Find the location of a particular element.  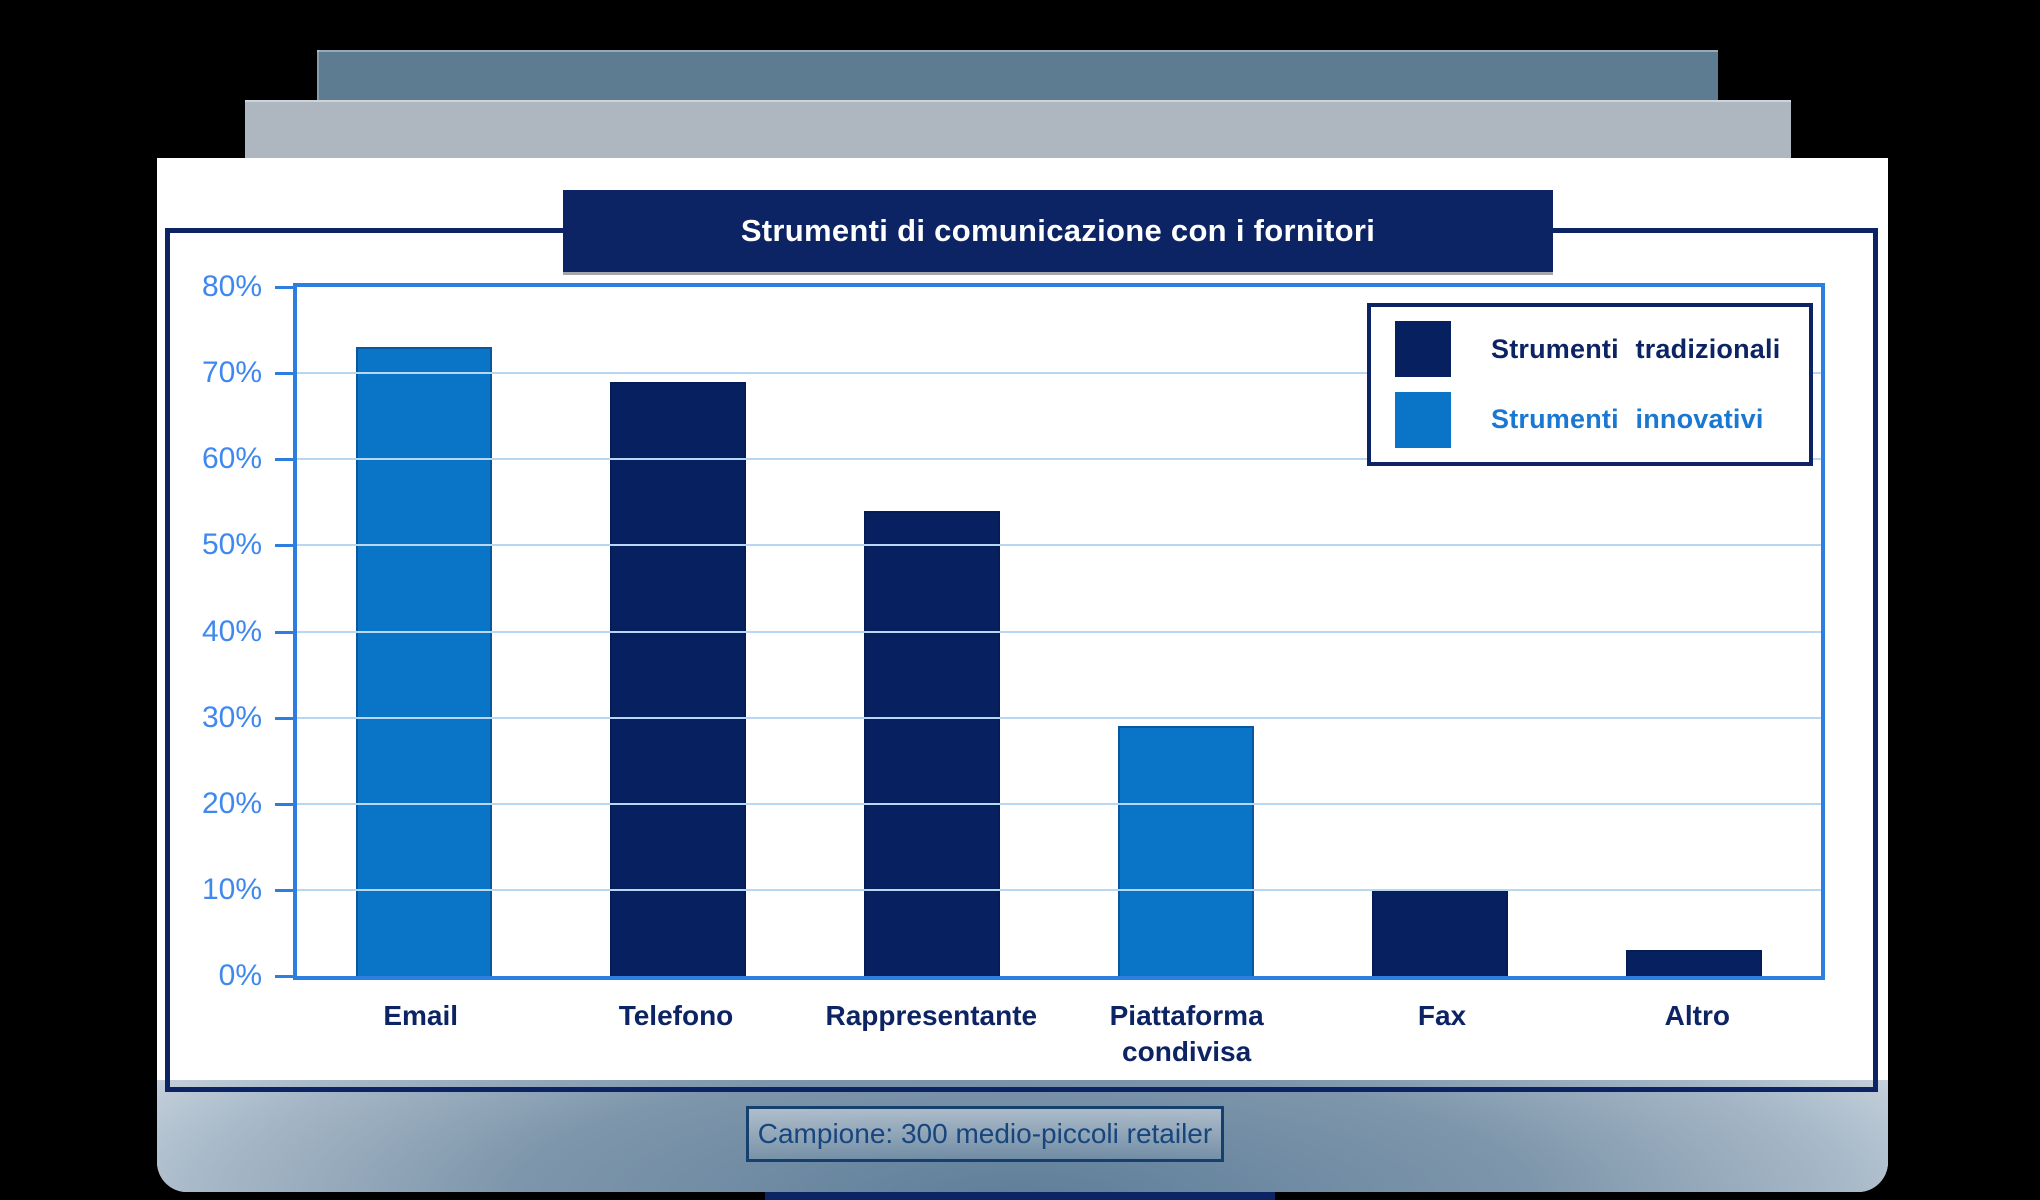

bar-slot-rappresentante is located at coordinates (932, 631).